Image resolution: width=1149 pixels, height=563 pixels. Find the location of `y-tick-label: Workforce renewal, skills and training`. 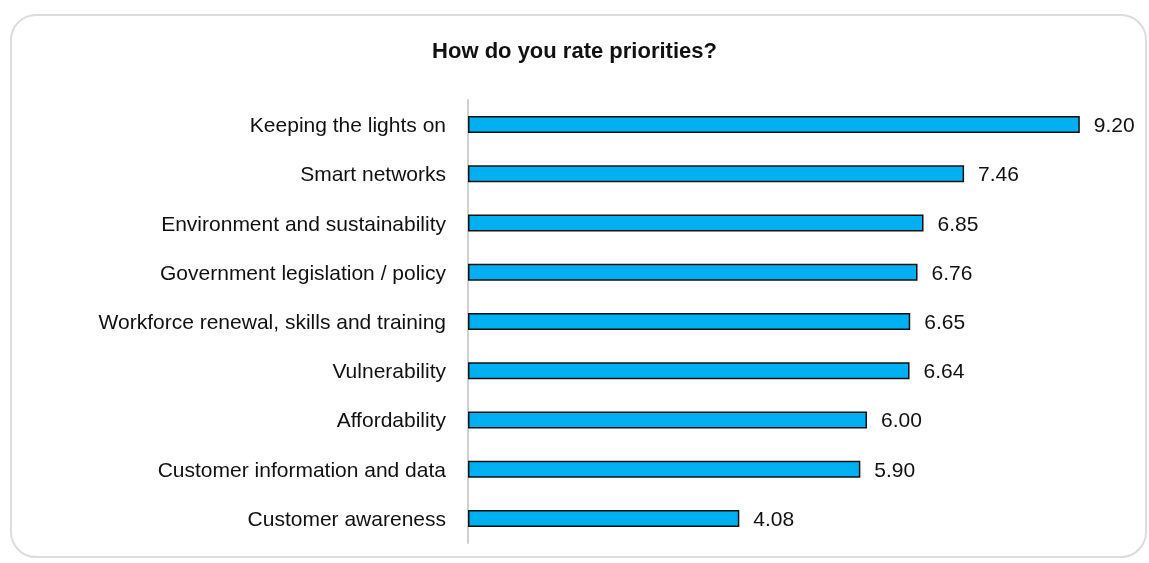

y-tick-label: Workforce renewal, skills and training is located at coordinates (272, 321).